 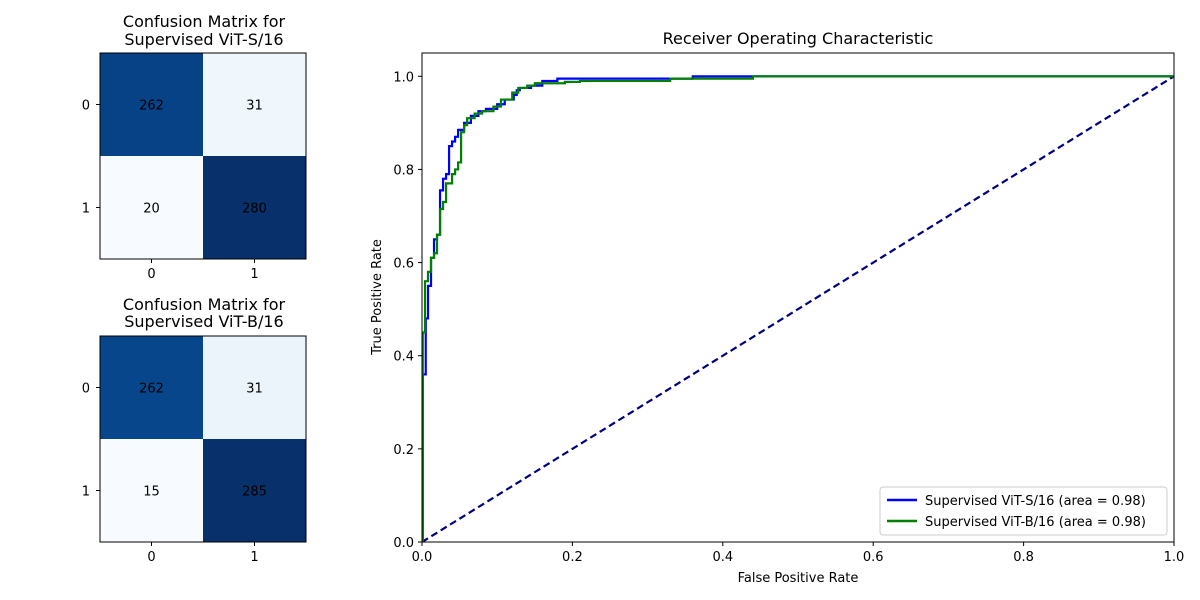 What do you see at coordinates (403, 264) in the screenshot?
I see `roc-ytick-label: 0.6` at bounding box center [403, 264].